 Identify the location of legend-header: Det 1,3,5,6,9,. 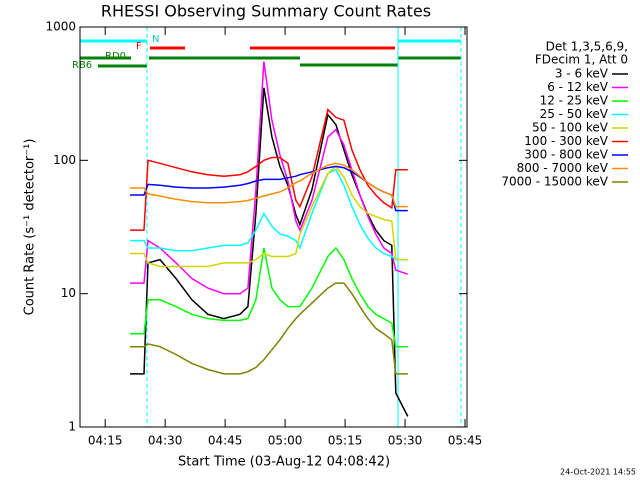
(587, 47).